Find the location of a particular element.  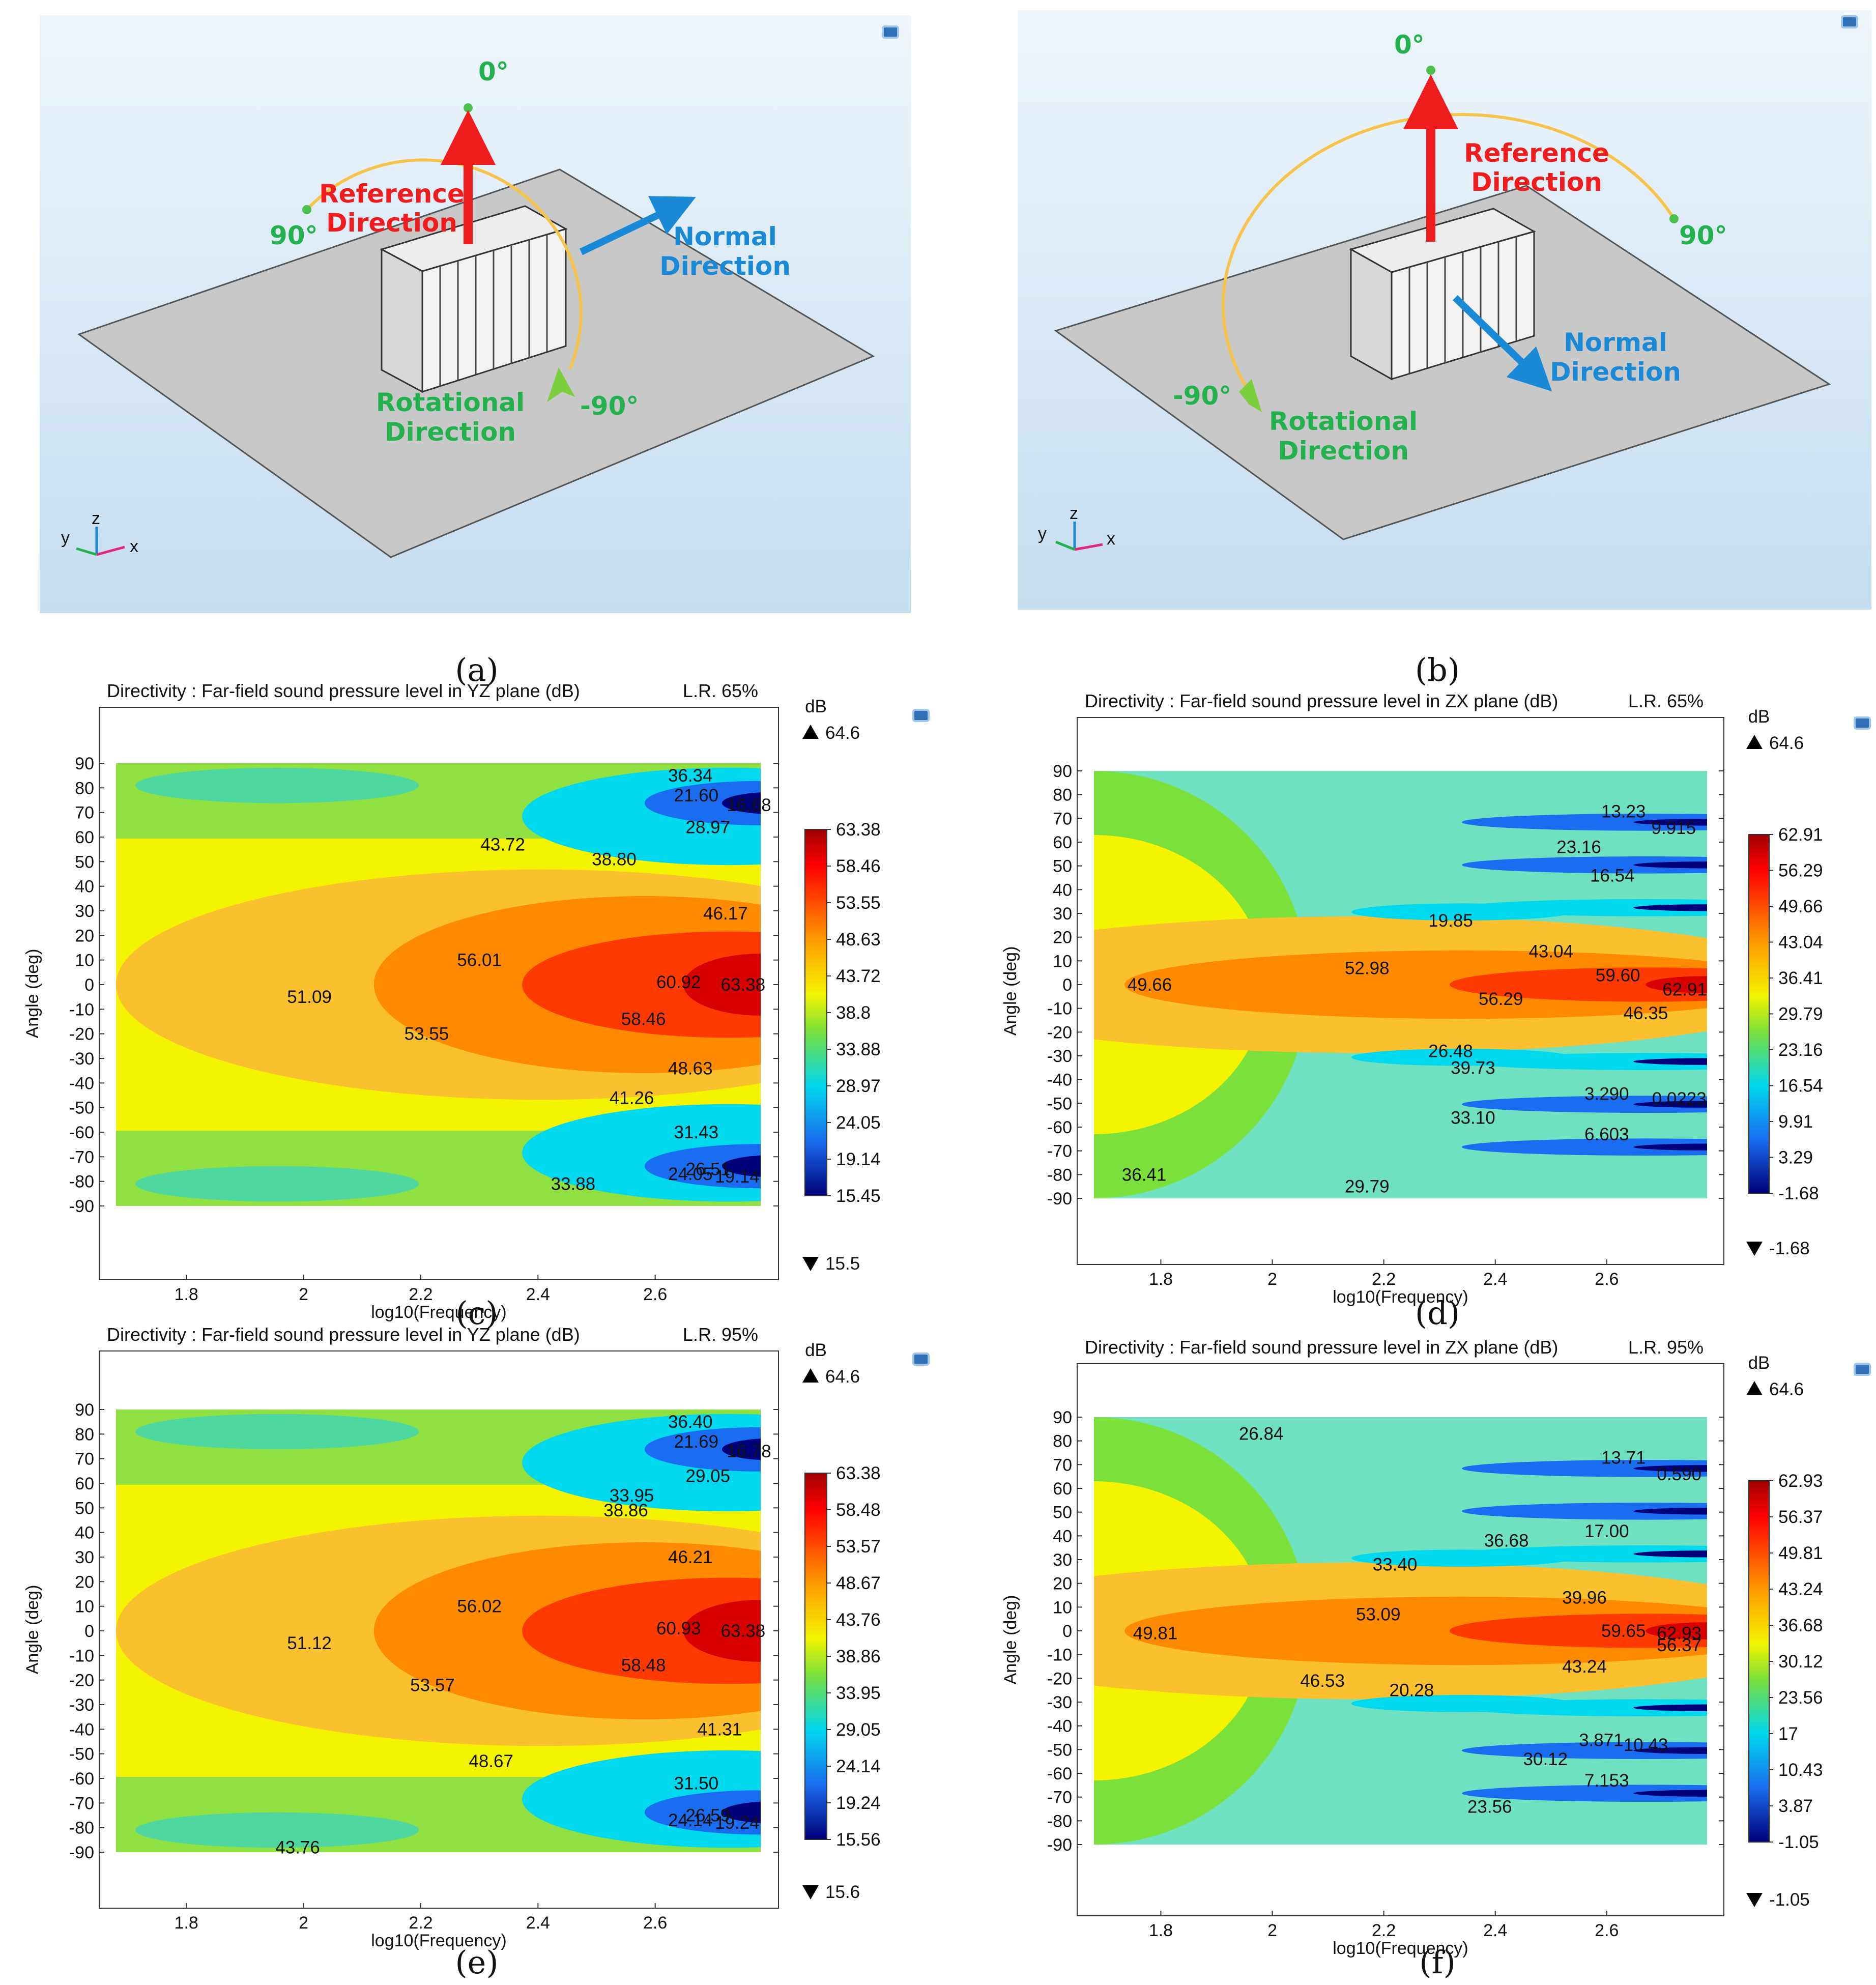

colorbar-level: 48.67 is located at coordinates (858, 1583).